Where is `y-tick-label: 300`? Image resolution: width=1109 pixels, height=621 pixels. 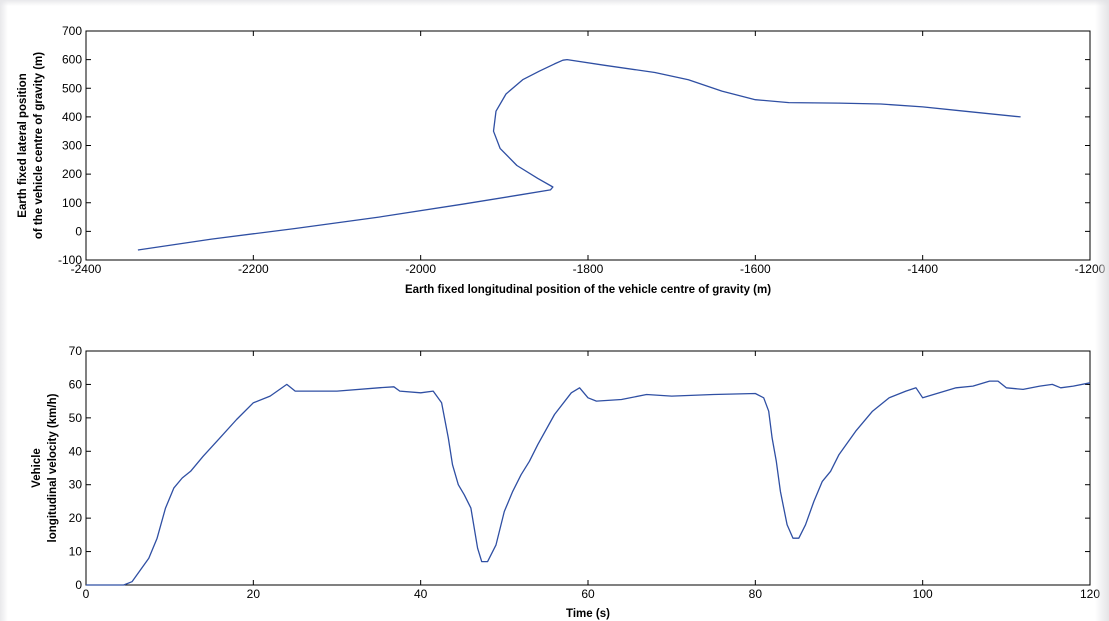
y-tick-label: 300 is located at coordinates (72, 146).